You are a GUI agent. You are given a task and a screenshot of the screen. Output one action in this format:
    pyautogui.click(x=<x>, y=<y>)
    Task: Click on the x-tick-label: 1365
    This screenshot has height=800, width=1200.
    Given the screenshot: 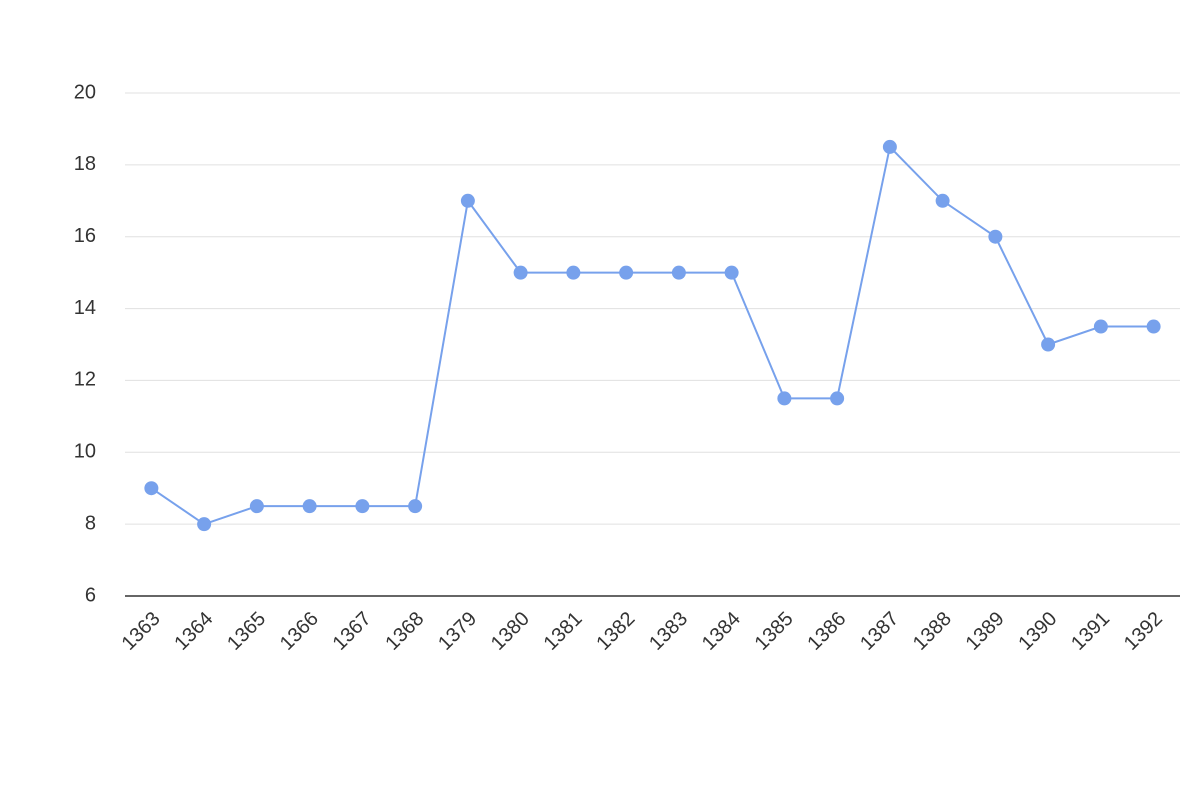 What is the action you would take?
    pyautogui.click(x=246, y=631)
    